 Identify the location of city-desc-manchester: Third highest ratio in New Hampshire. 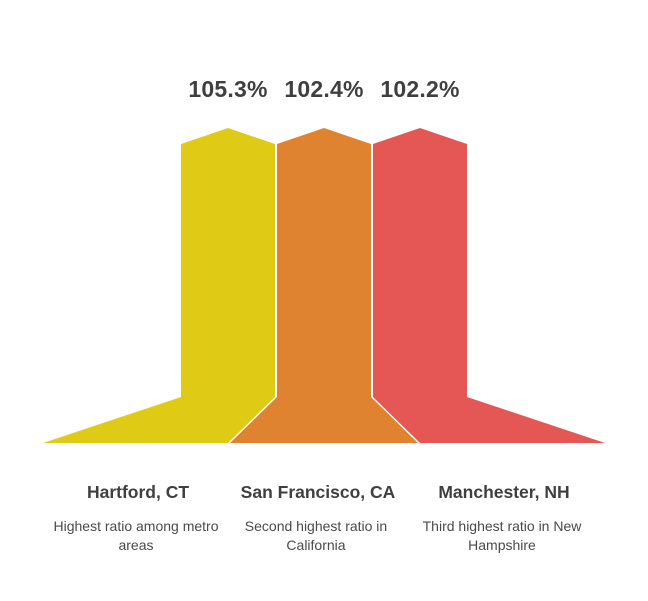
(502, 535).